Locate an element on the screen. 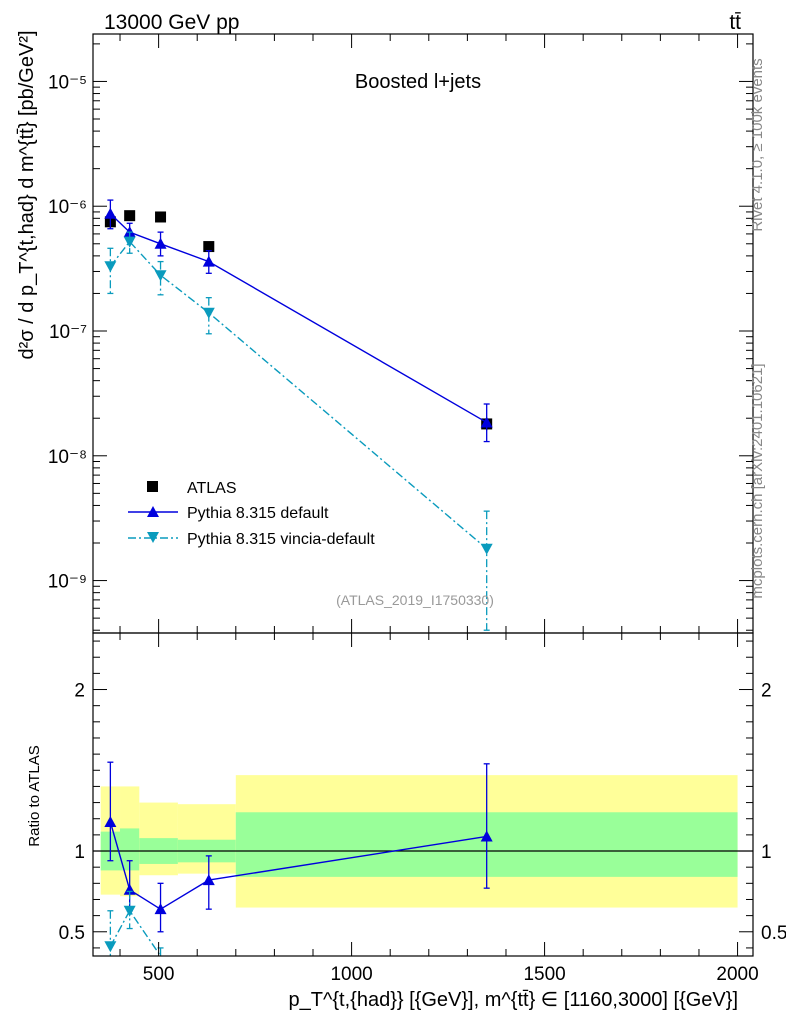 This screenshot has width=786, height=1024. rivet-label: Rivet 4.1.0, ≥ 100k events is located at coordinates (757, 144).